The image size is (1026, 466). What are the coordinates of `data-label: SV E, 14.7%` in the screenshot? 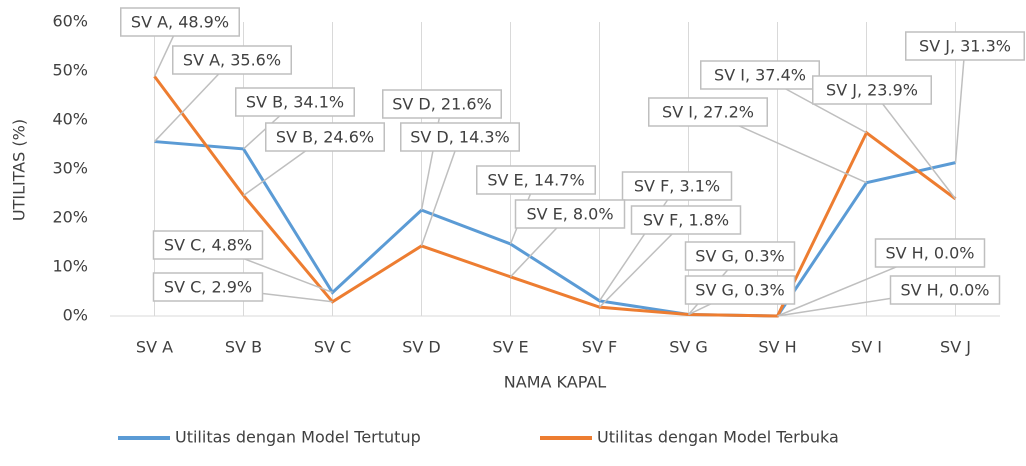 It's located at (535, 180).